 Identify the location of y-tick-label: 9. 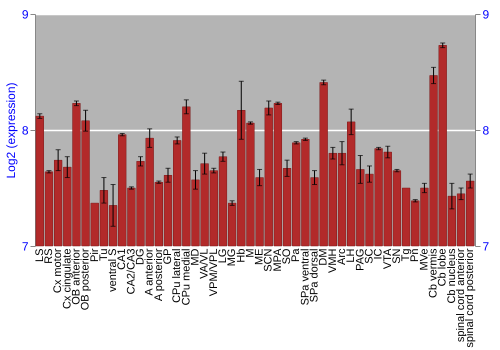
(25, 15).